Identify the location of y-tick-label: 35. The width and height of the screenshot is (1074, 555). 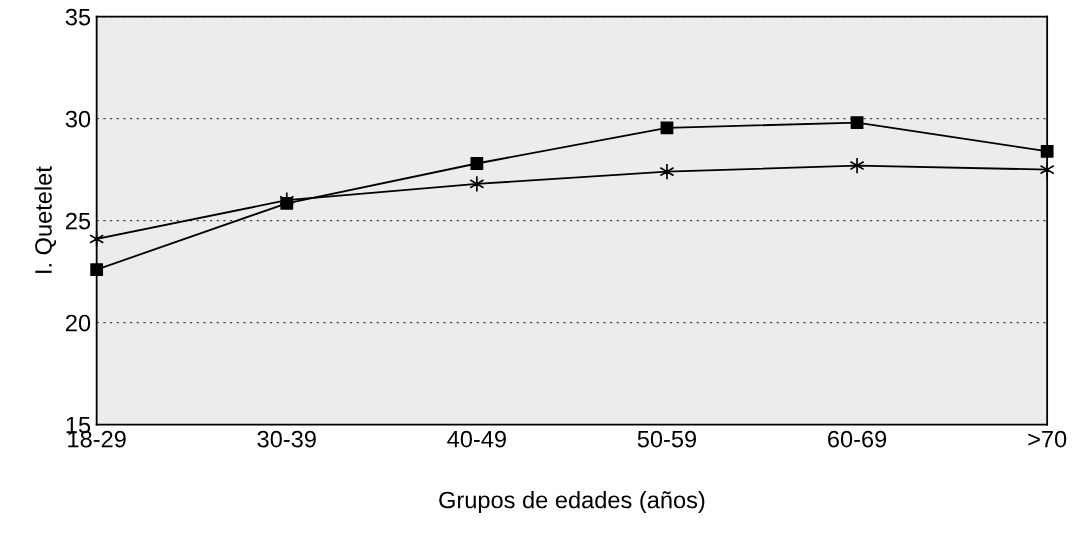
(78, 17).